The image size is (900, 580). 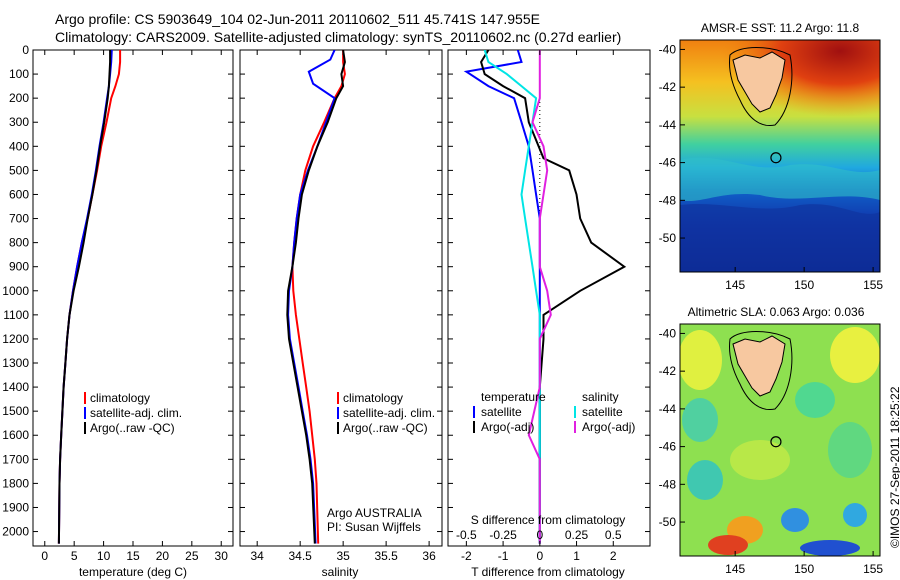 I want to click on x-tick-label: 1, so click(x=576, y=556).